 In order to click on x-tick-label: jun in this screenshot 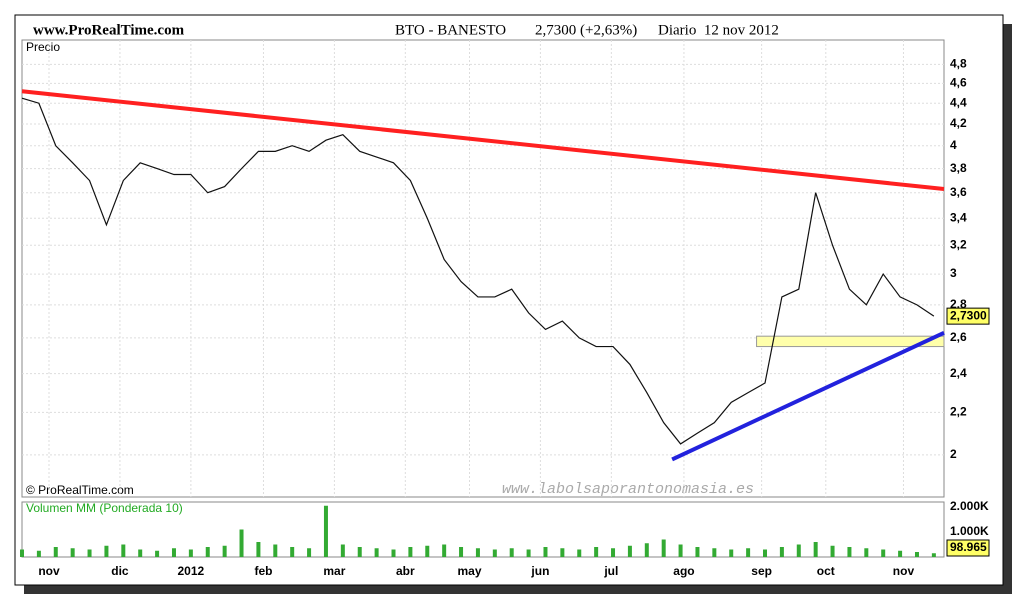, I will do `click(539, 571)`.